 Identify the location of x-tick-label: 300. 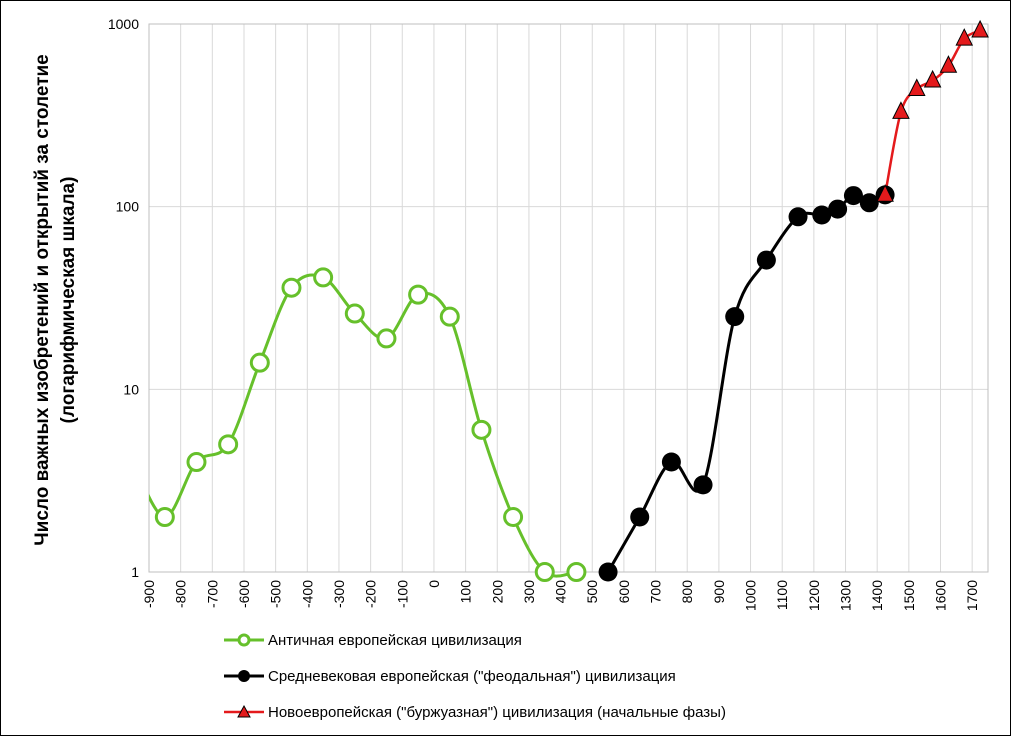
(529, 592).